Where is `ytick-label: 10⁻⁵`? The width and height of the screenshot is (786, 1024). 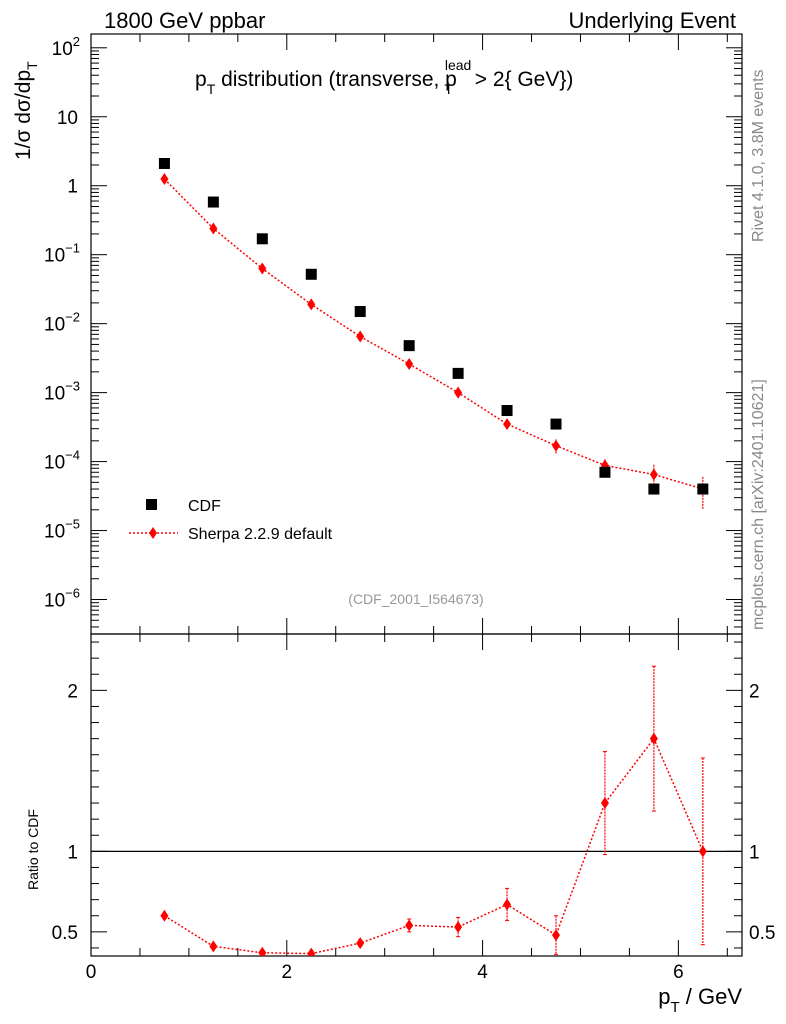 ytick-label: 10⁻⁵ is located at coordinates (62, 530).